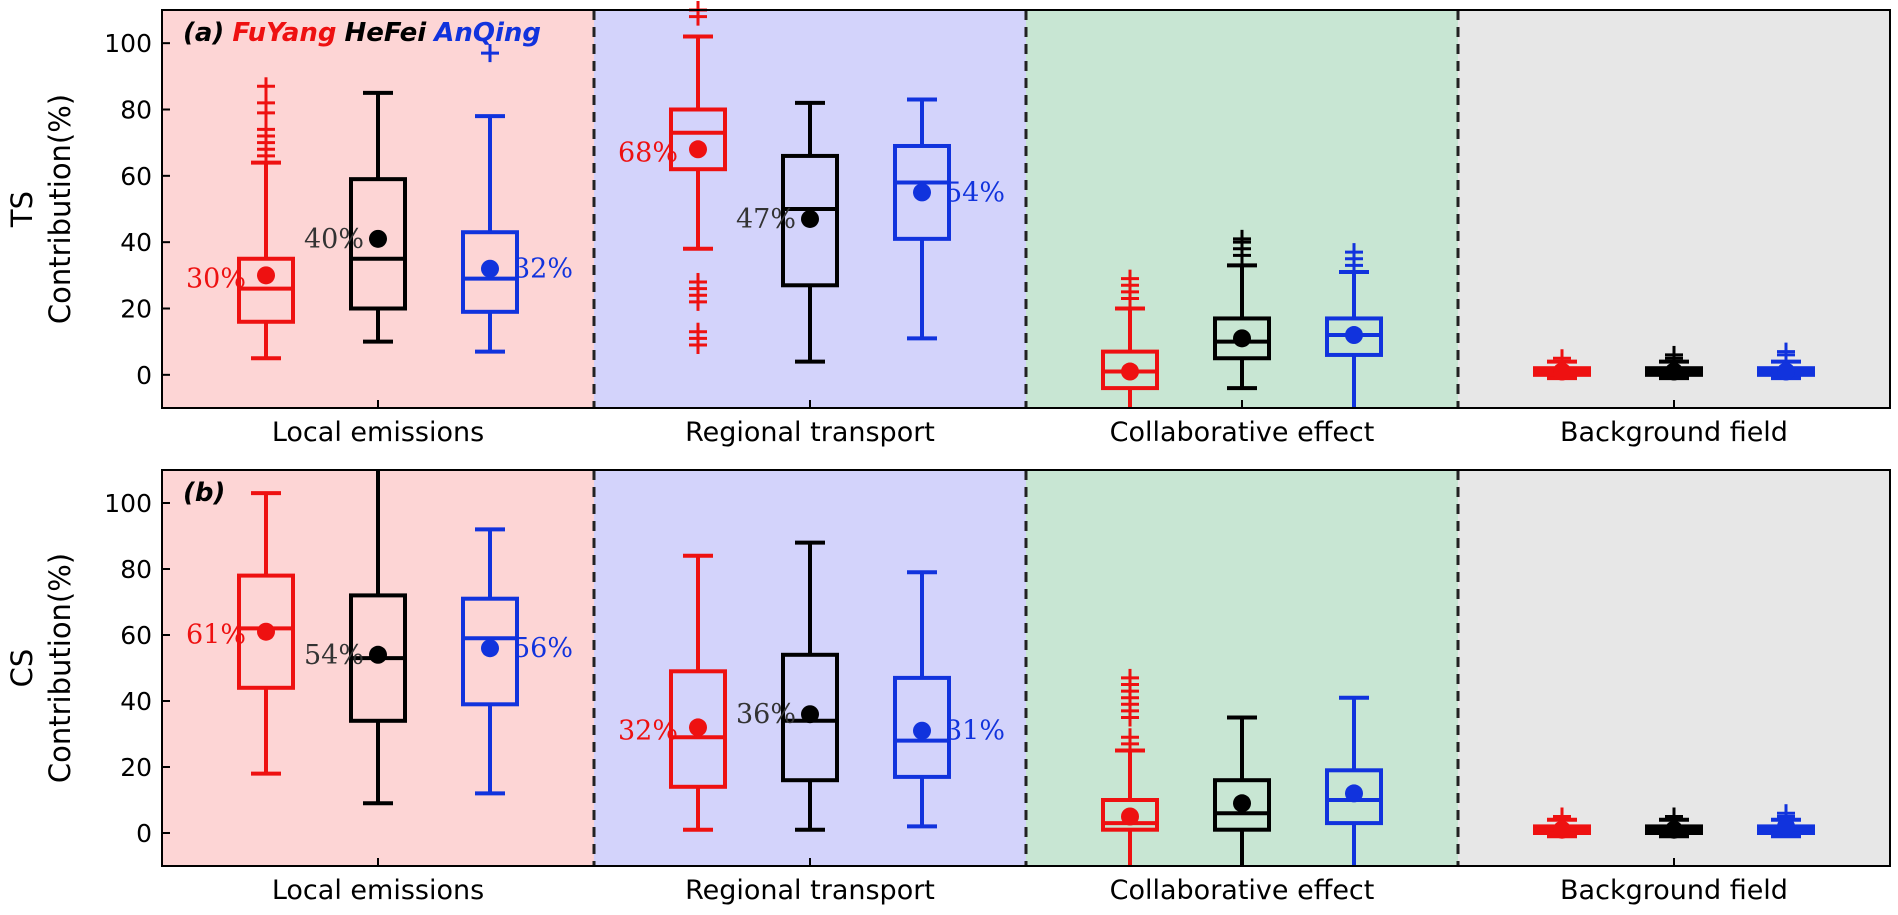 This screenshot has width=1898, height=915. I want to click on box-hefei-1: 40%, so click(355, 217).